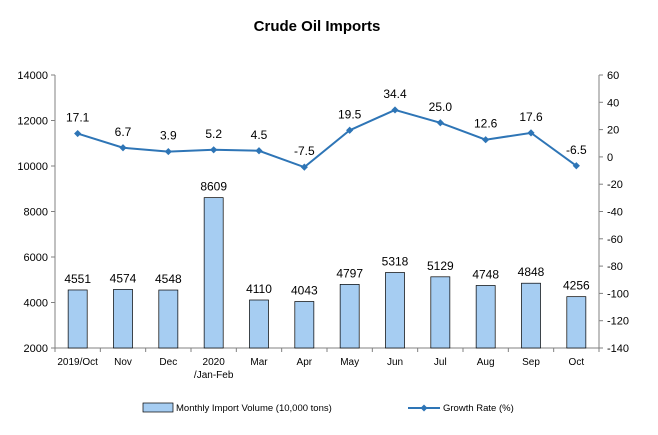 The image size is (658, 435). I want to click on right-tick-label: -80, so click(615, 267).